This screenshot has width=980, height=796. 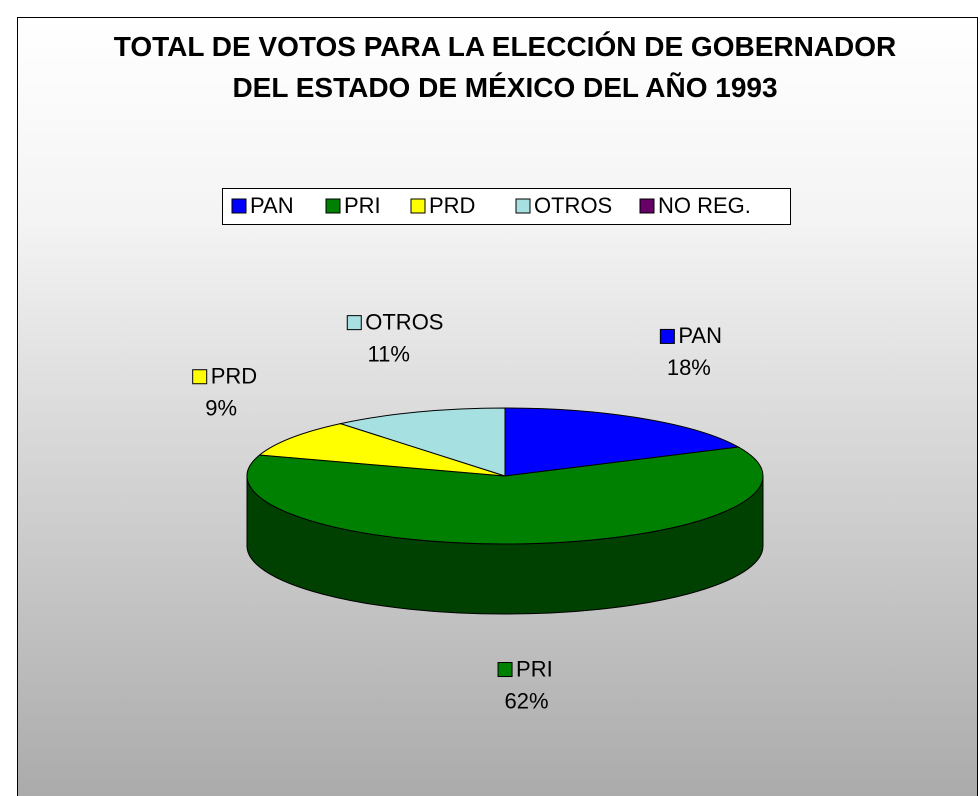 What do you see at coordinates (700, 335) in the screenshot?
I see `data-label-name: PAN` at bounding box center [700, 335].